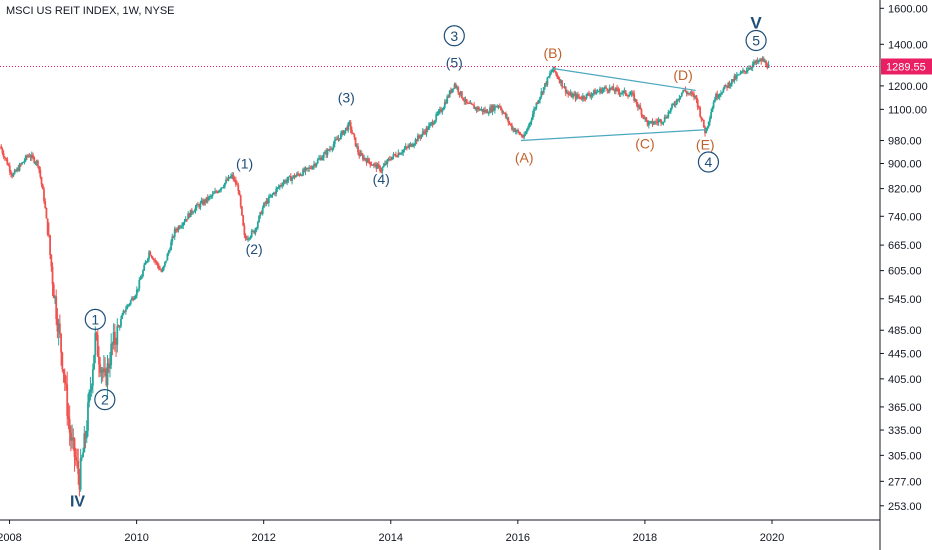 This screenshot has height=550, width=932. I want to click on price-tick-label: 820.00, so click(905, 190).